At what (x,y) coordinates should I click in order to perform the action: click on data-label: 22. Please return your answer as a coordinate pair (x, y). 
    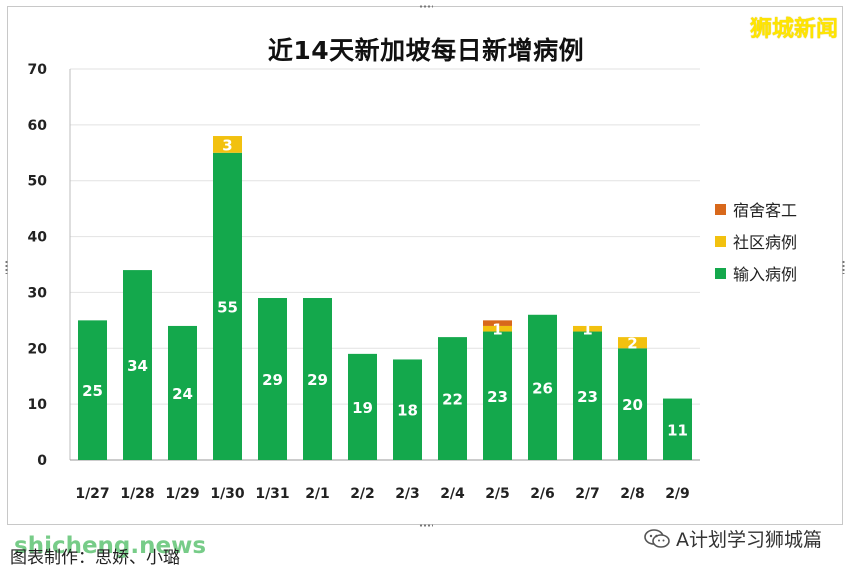
    Looking at the image, I should click on (452, 400).